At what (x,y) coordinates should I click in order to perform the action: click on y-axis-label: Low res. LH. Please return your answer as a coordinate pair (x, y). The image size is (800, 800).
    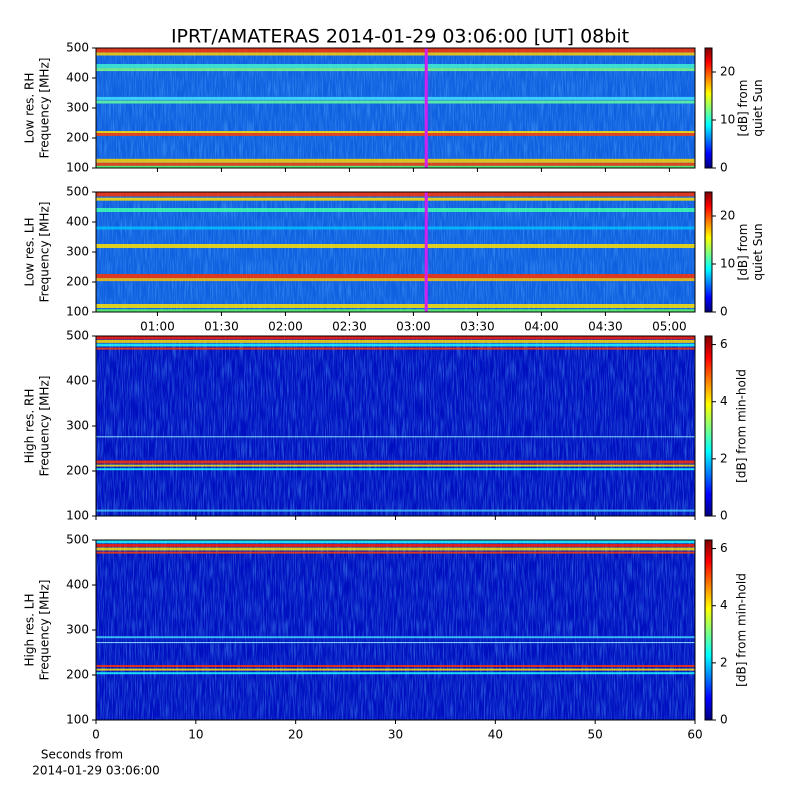
    Looking at the image, I should click on (30, 251).